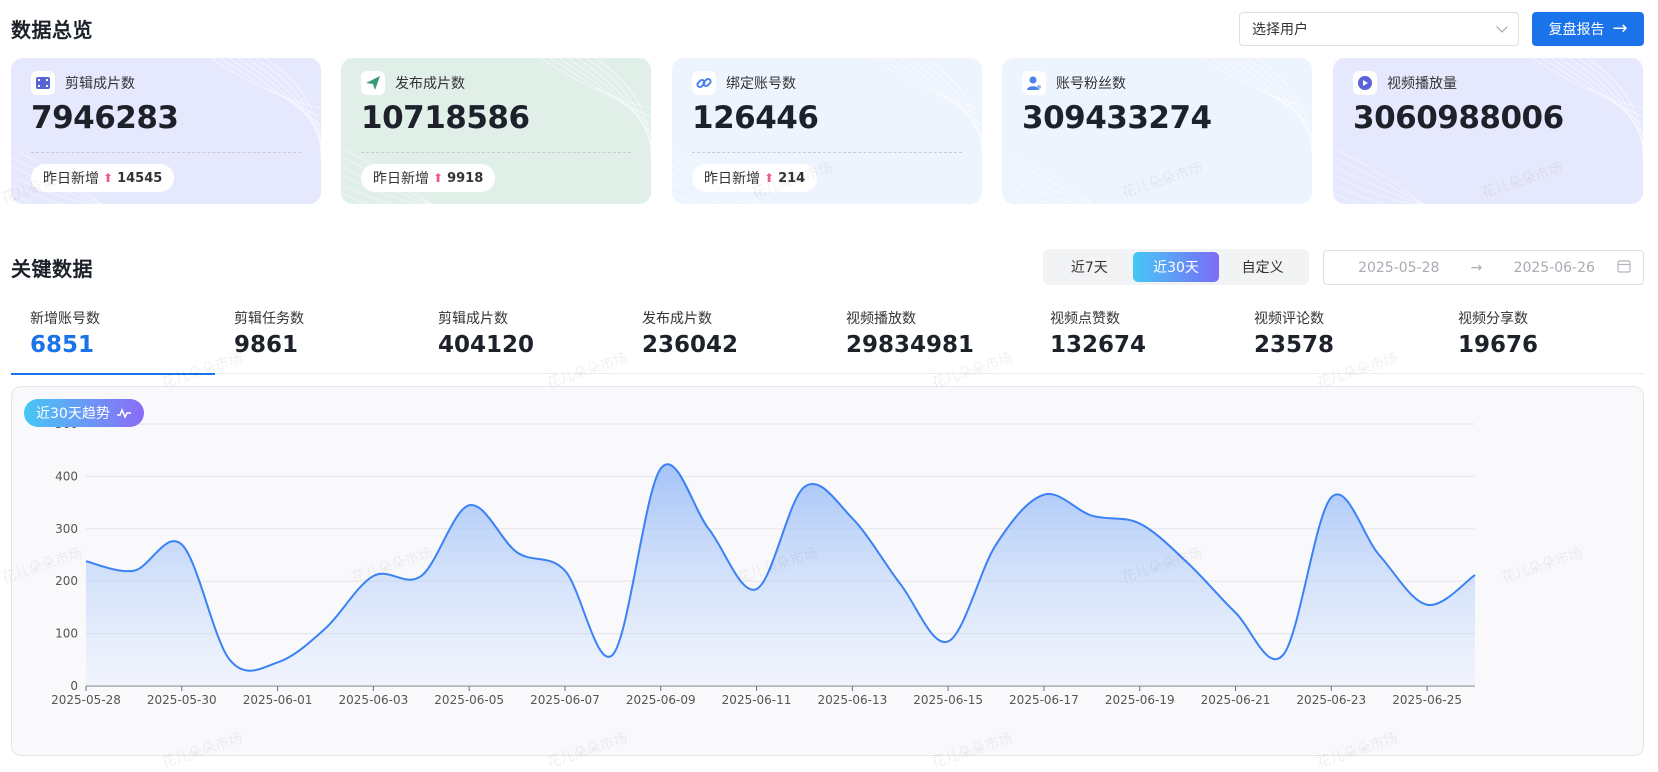 The height and width of the screenshot is (772, 1658). Describe the element at coordinates (317, 337) in the screenshot. I see `metric-tab-edit-tasks: 剪辑任务数 9861` at that location.